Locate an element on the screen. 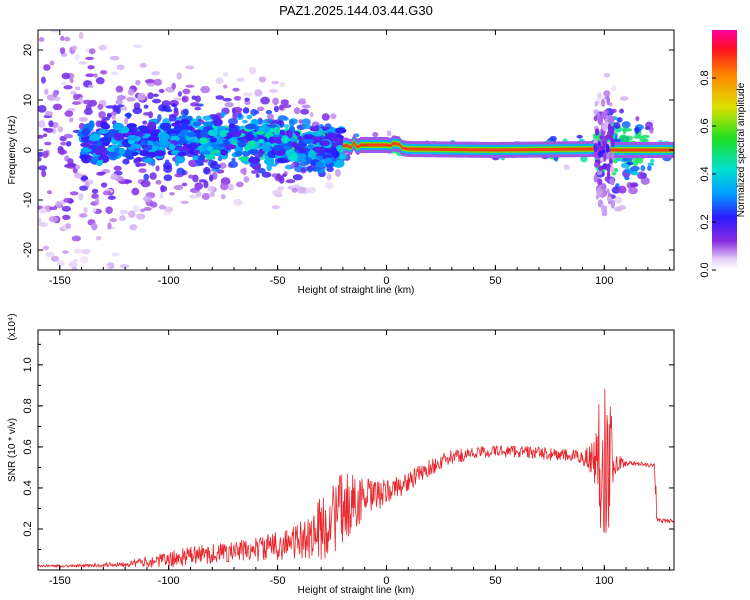 This screenshot has height=600, width=750. y-tick-label: 0.8 is located at coordinates (28, 405).